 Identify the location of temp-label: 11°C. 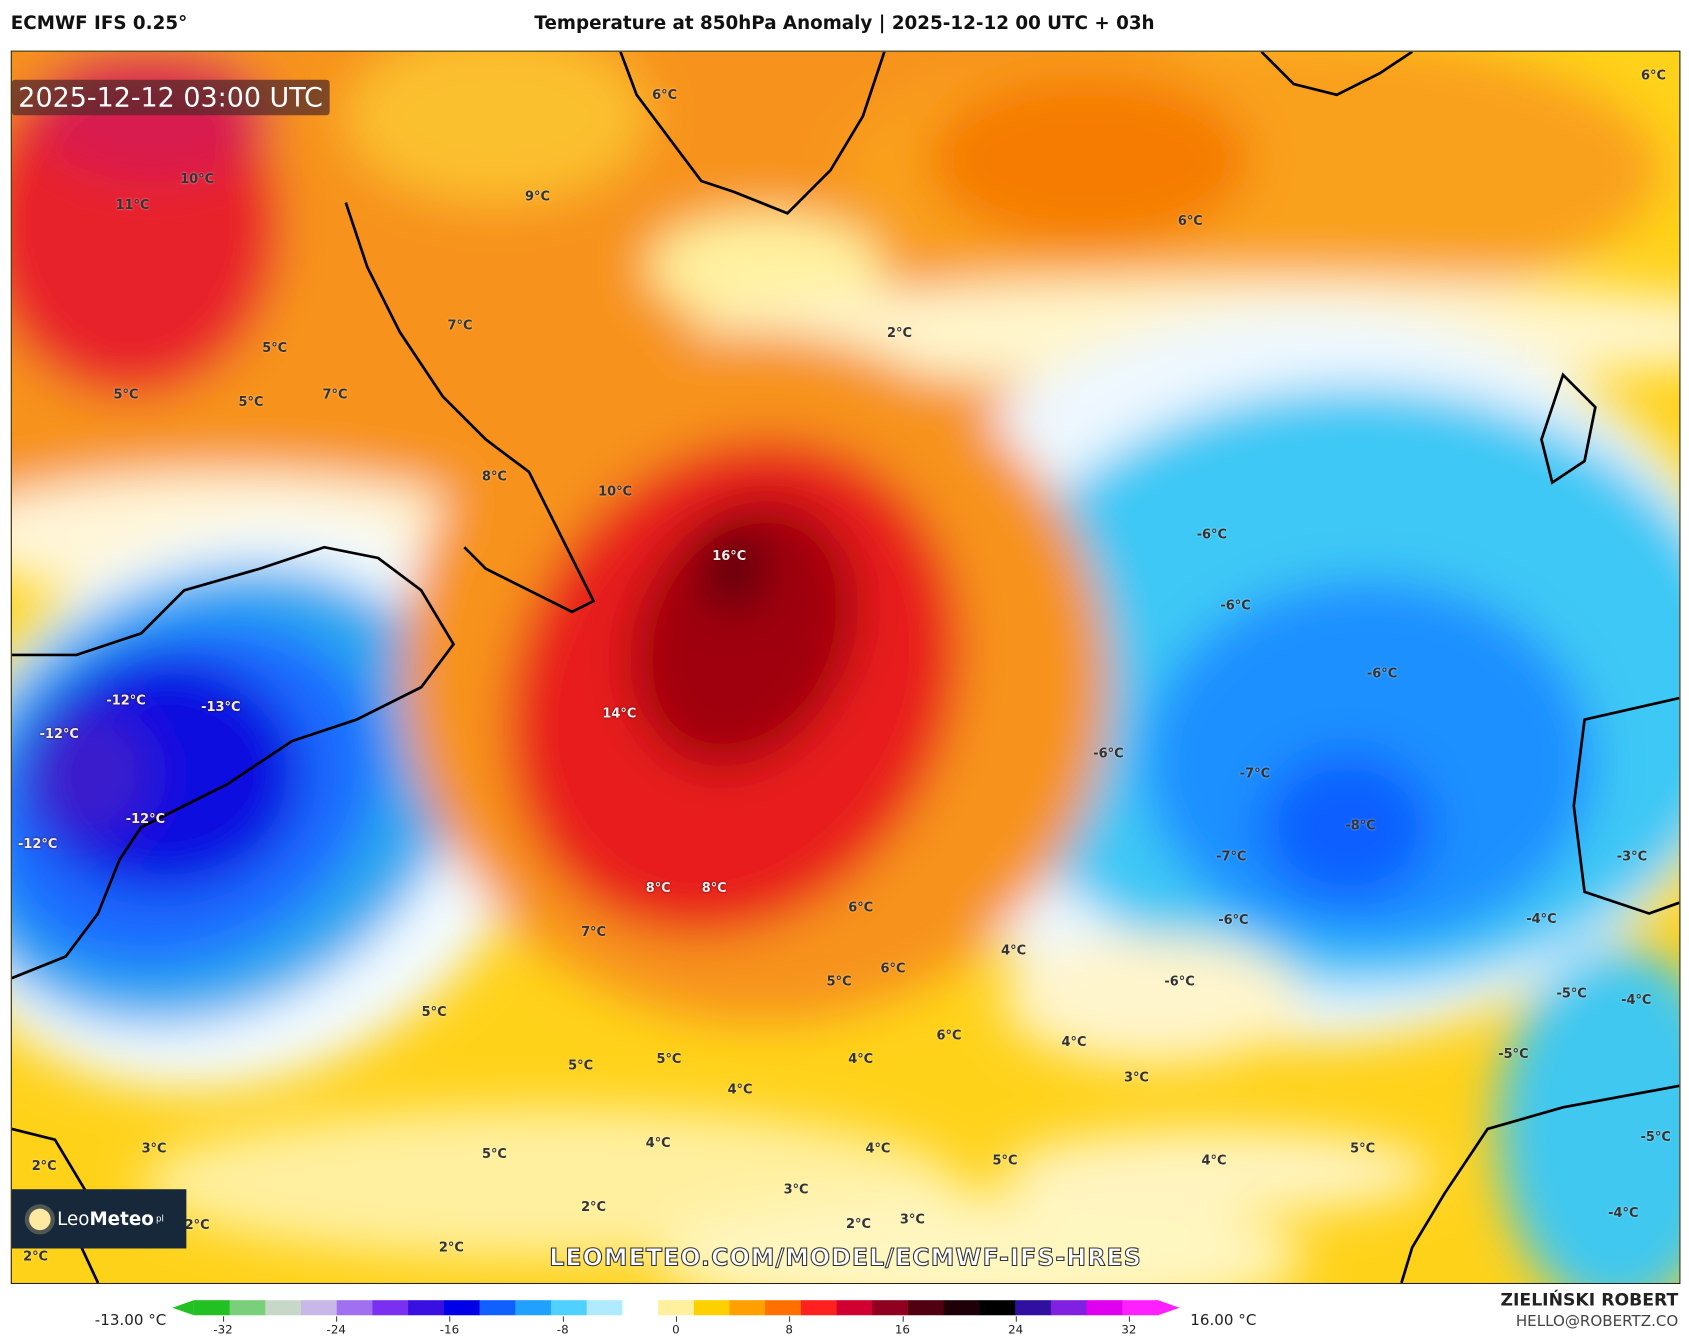
(132, 205).